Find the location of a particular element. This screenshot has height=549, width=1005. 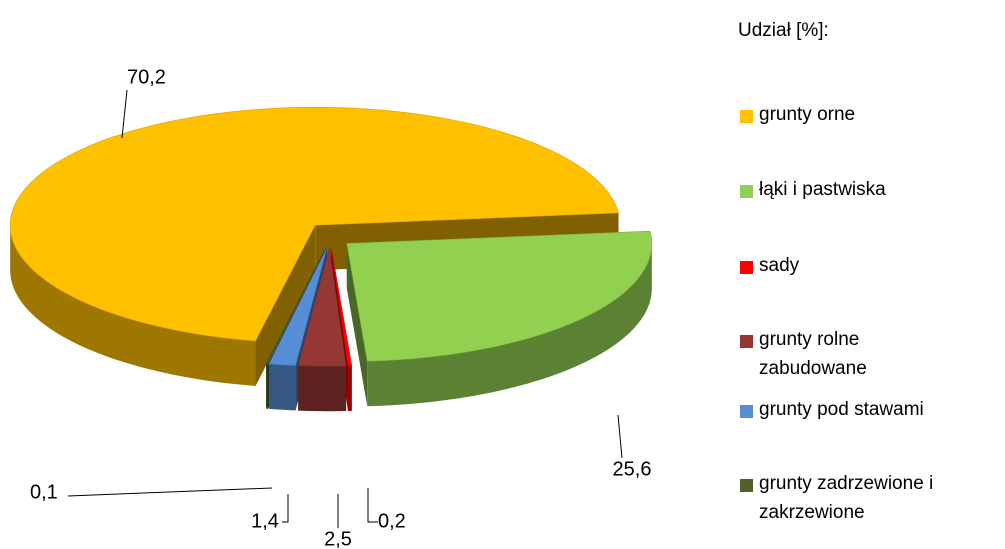

data-label: 0,1 is located at coordinates (44, 492).